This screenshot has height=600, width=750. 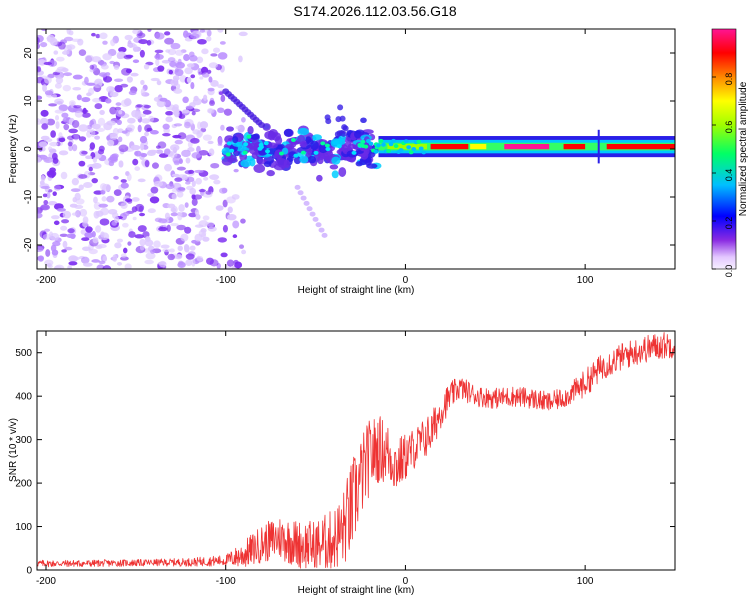 I want to click on x-tick-label: 0, so click(x=406, y=280).